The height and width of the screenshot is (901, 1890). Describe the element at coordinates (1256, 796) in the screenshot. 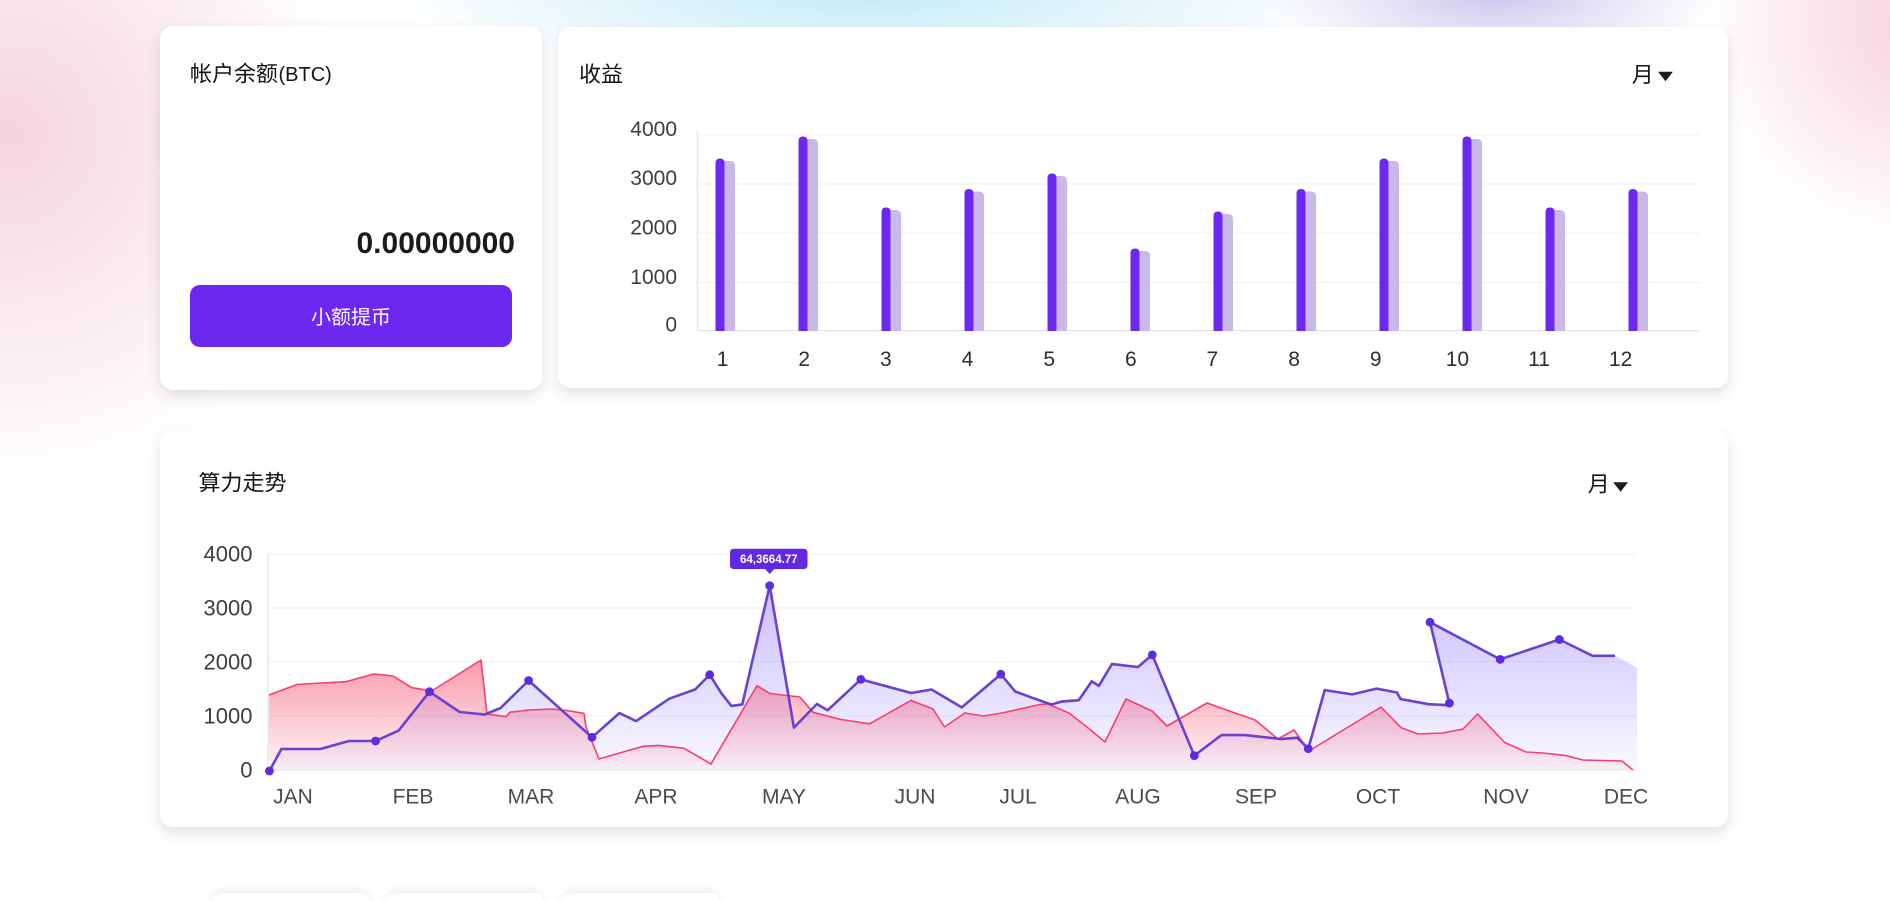

I see `svg-text: SEP` at that location.